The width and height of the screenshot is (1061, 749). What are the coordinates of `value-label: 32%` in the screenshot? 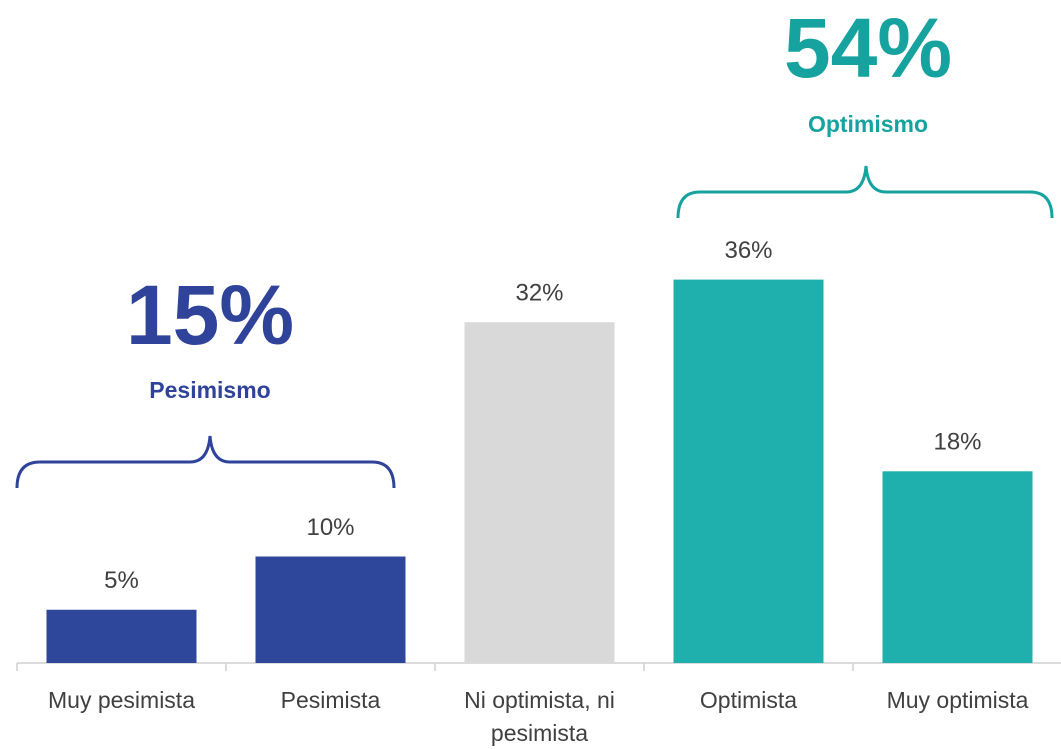 It's located at (539, 293).